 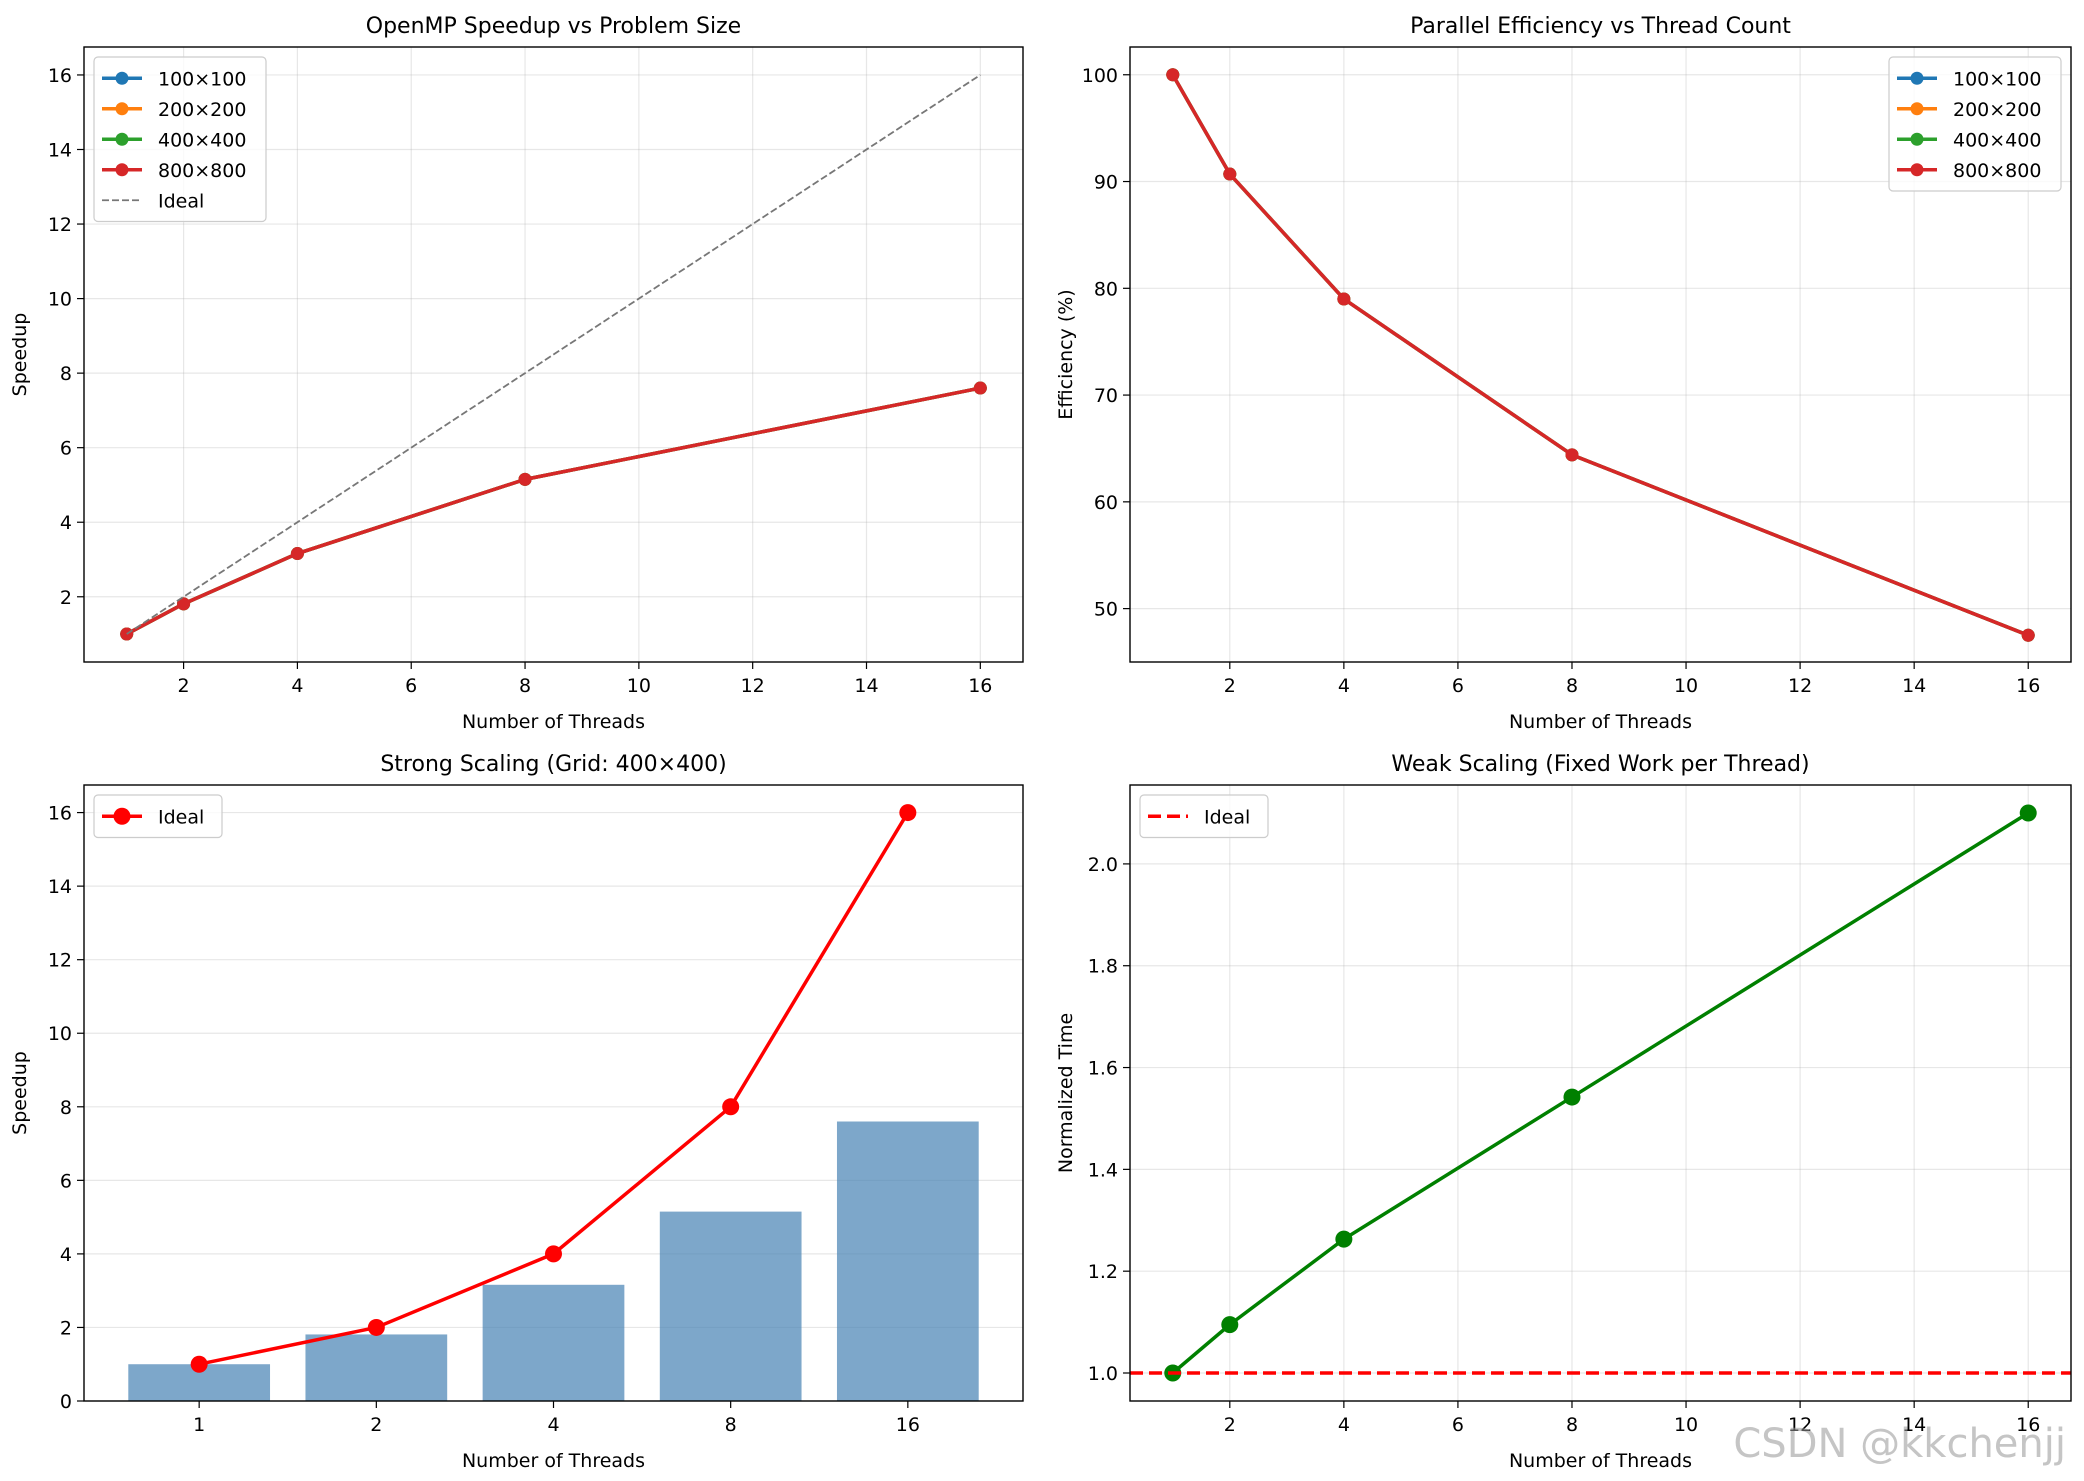 What do you see at coordinates (1103, 1374) in the screenshot?
I see `y-tick-label: 1.0` at bounding box center [1103, 1374].